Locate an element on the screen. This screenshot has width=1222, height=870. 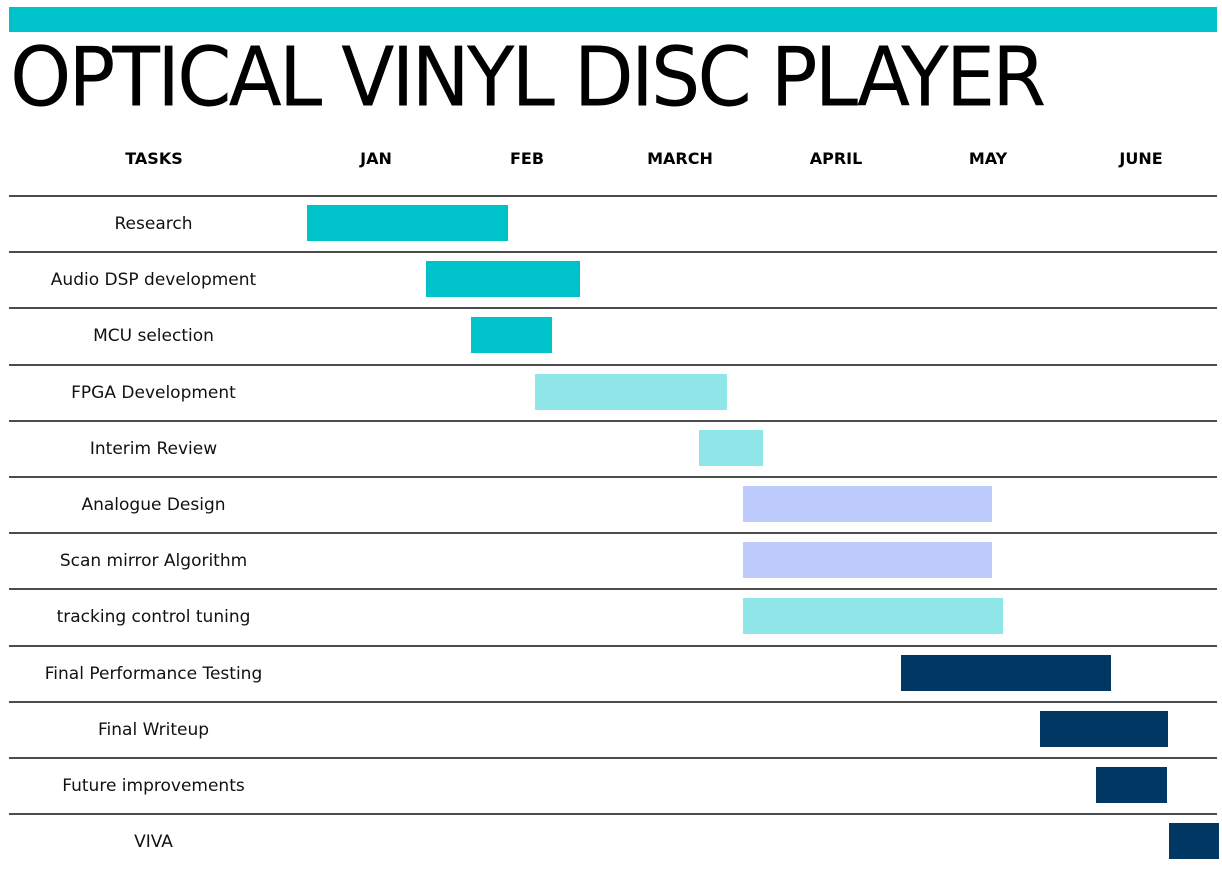
header-month-june: JUNE is located at coordinates (1141, 158).